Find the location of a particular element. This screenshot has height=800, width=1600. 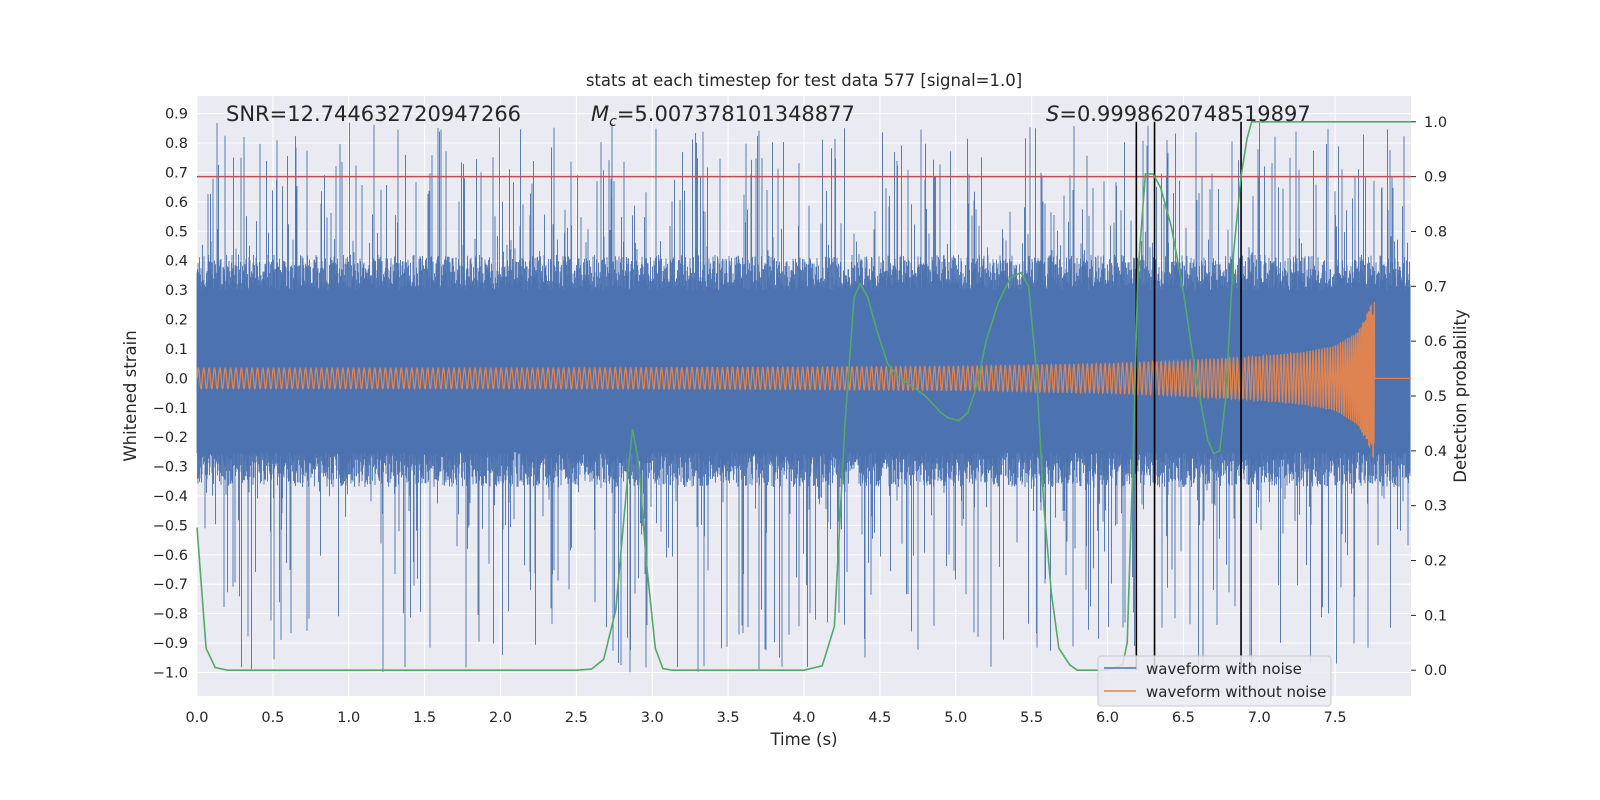

x-tick-label: 3.0 is located at coordinates (652, 718).